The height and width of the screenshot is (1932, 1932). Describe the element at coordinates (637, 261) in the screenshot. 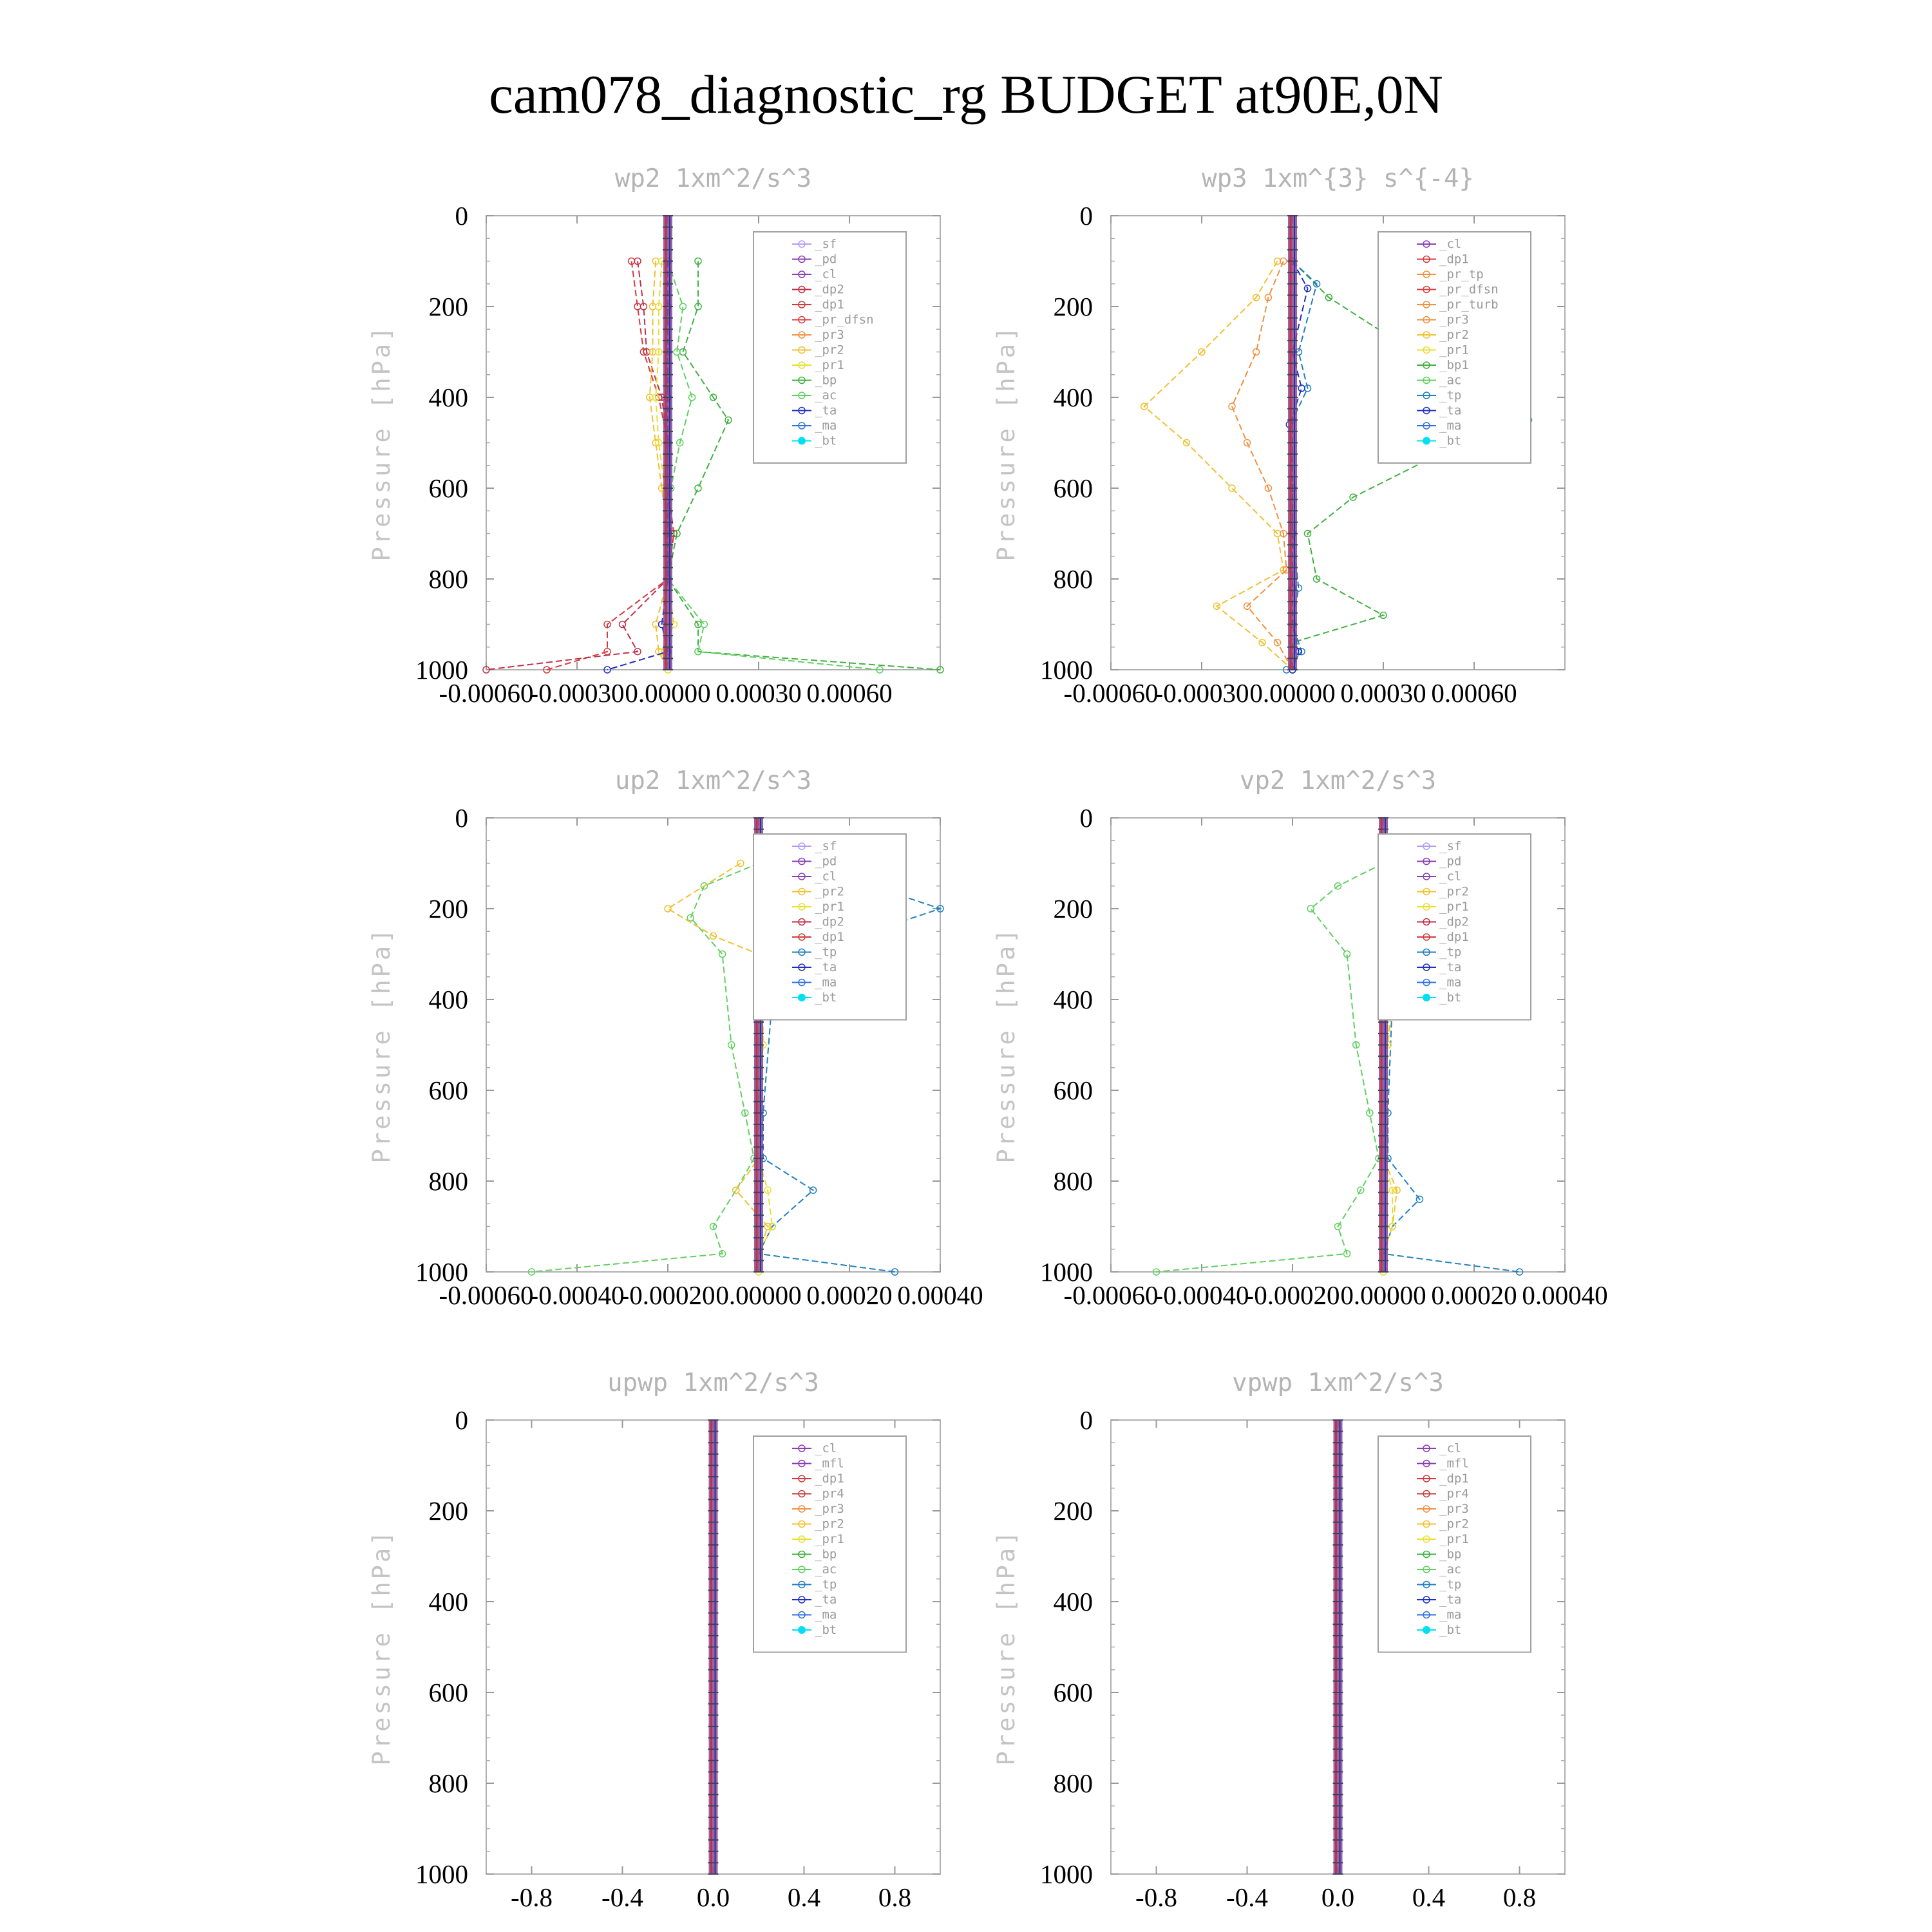

I see `series-marker-dp2` at that location.